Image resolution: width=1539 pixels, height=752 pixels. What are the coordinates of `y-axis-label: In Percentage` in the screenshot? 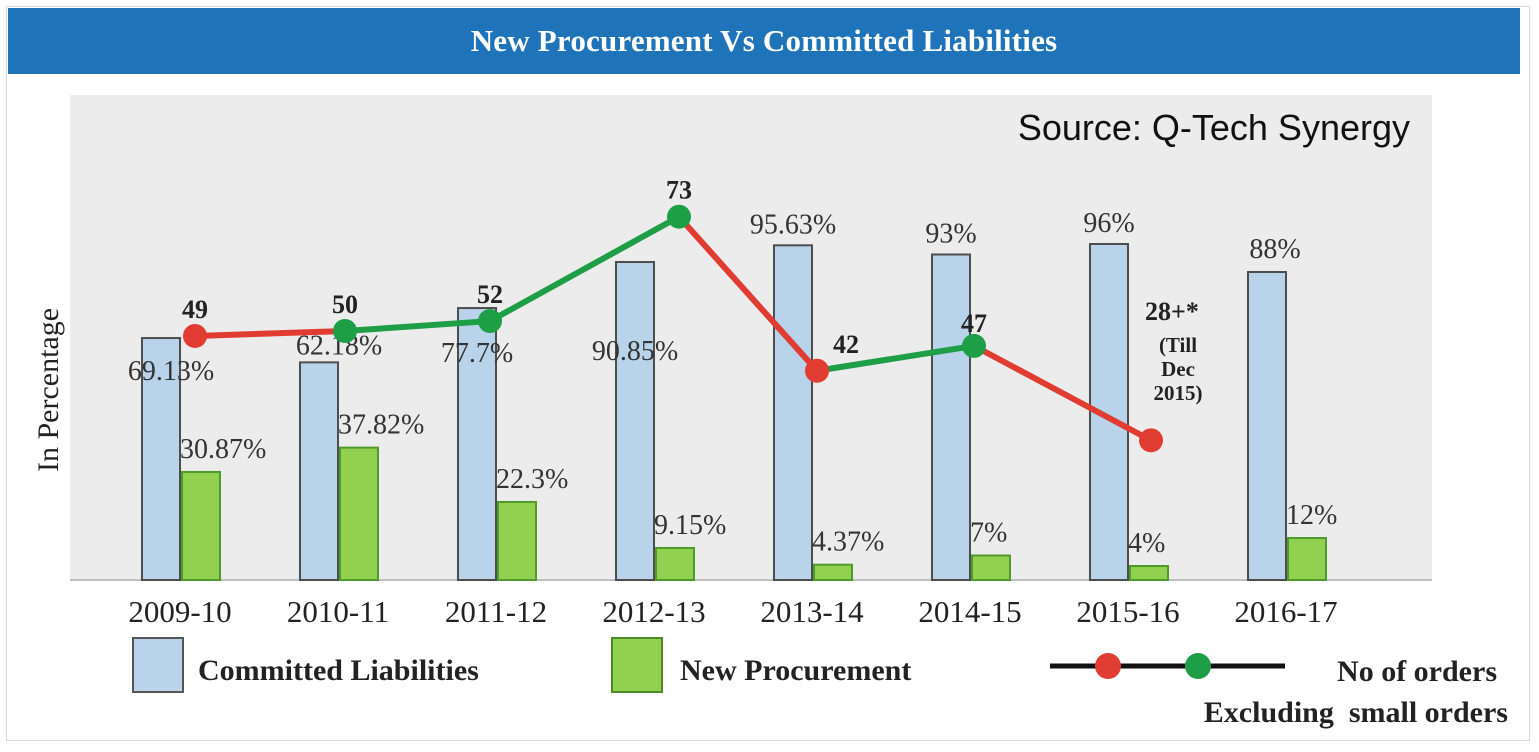 It's located at (48, 390).